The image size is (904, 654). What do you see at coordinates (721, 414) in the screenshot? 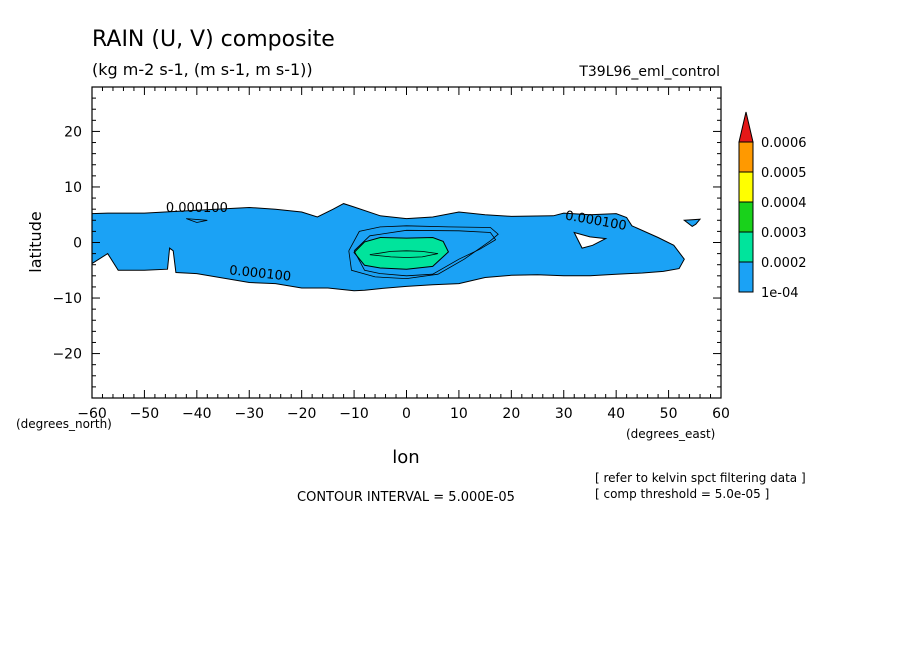
I see `x-tick-label: 60` at bounding box center [721, 414].